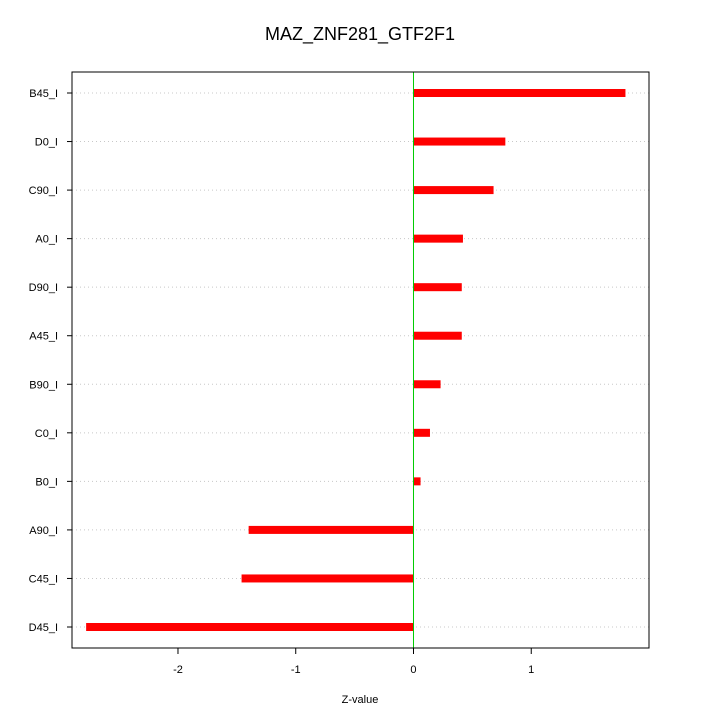  What do you see at coordinates (43, 628) in the screenshot?
I see `y-tick-label: D45_I` at bounding box center [43, 628].